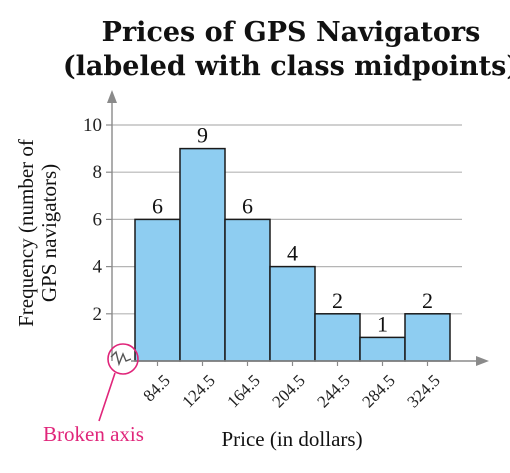 The width and height of the screenshot is (510, 473). What do you see at coordinates (291, 439) in the screenshot?
I see `x-axis-label: Price (in dollars)` at bounding box center [291, 439].